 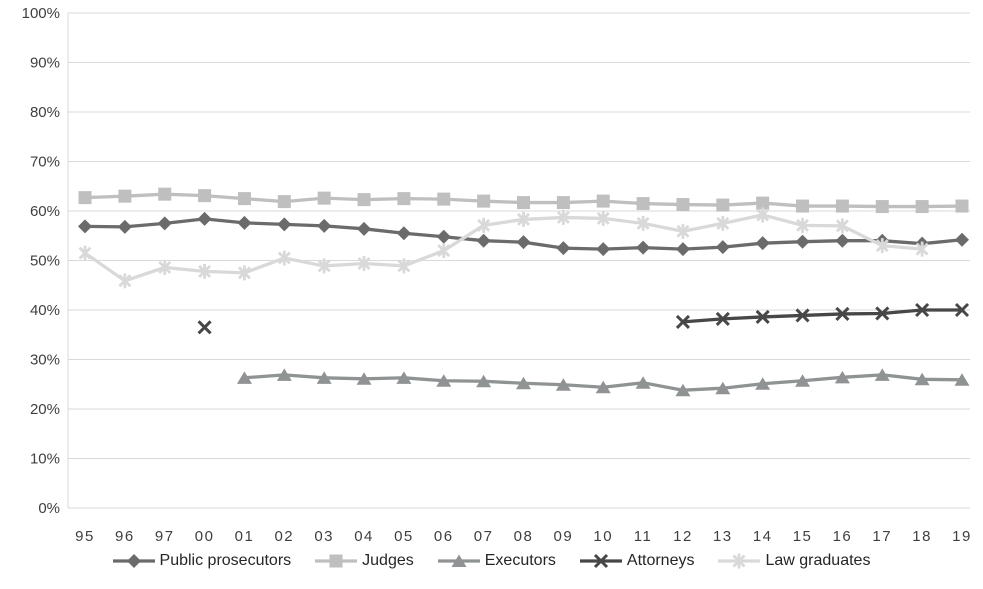 What do you see at coordinates (524, 536) in the screenshot?
I see `x-axis-tick-label: 08` at bounding box center [524, 536].